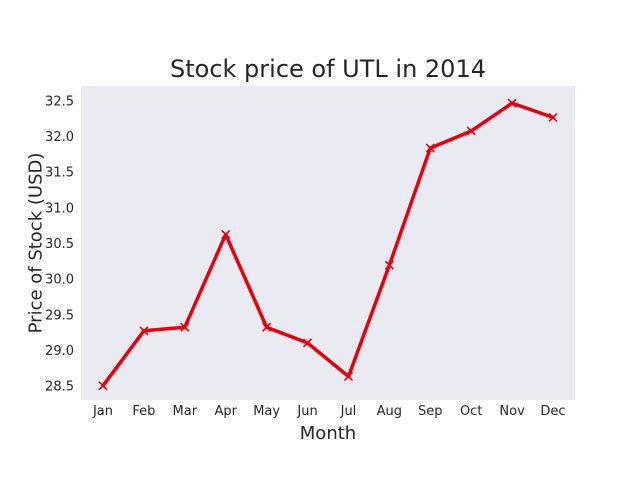  Describe the element at coordinates (348, 411) in the screenshot. I see `x-tick-label: Jul` at that location.